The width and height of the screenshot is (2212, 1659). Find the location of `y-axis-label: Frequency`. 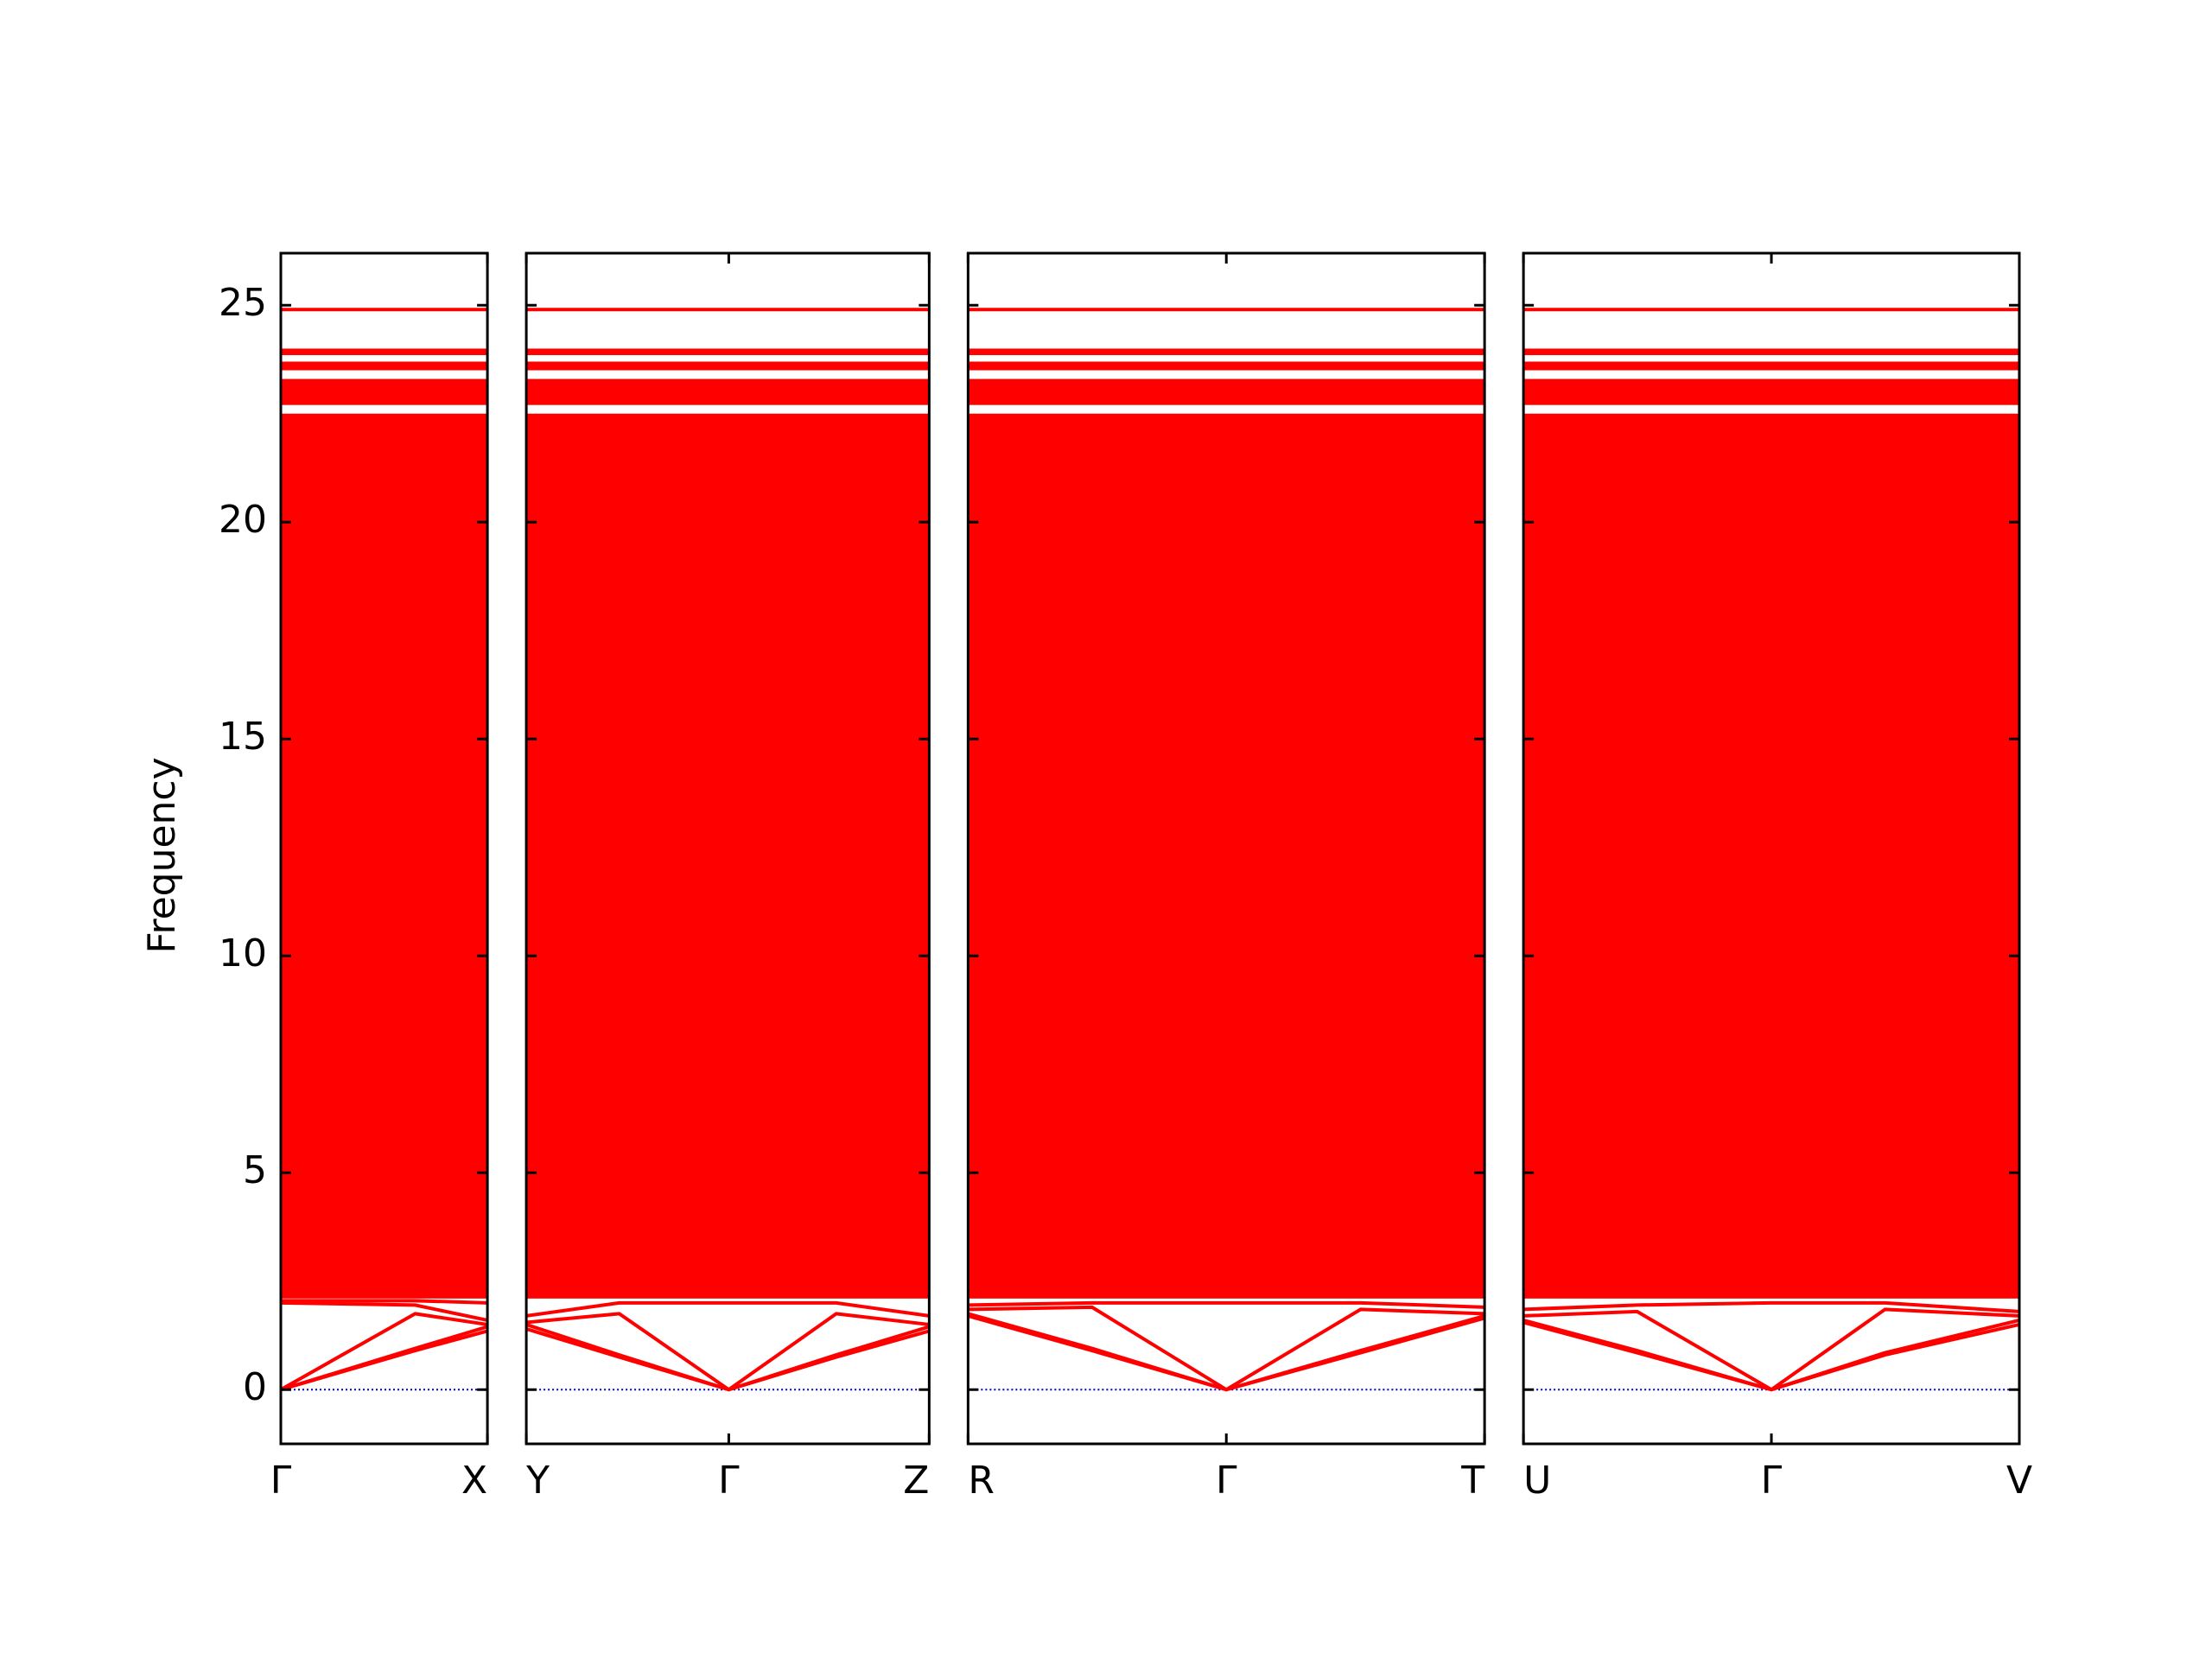

y-axis-label: Frequency is located at coordinates (162, 855).